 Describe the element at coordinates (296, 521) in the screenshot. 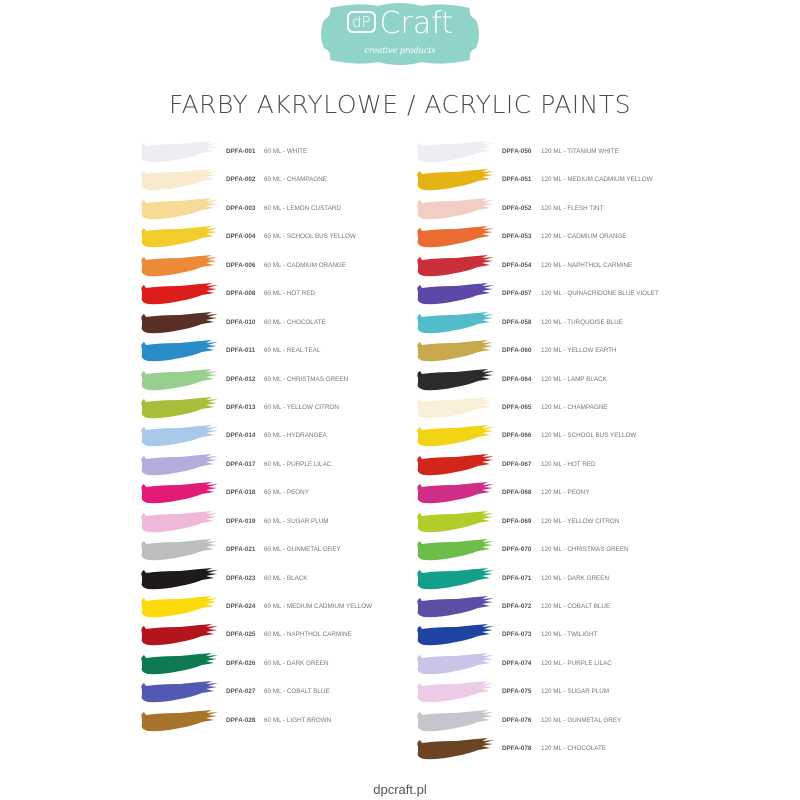

I see `paint-description: 60 ML - SUGAR PLUM` at that location.